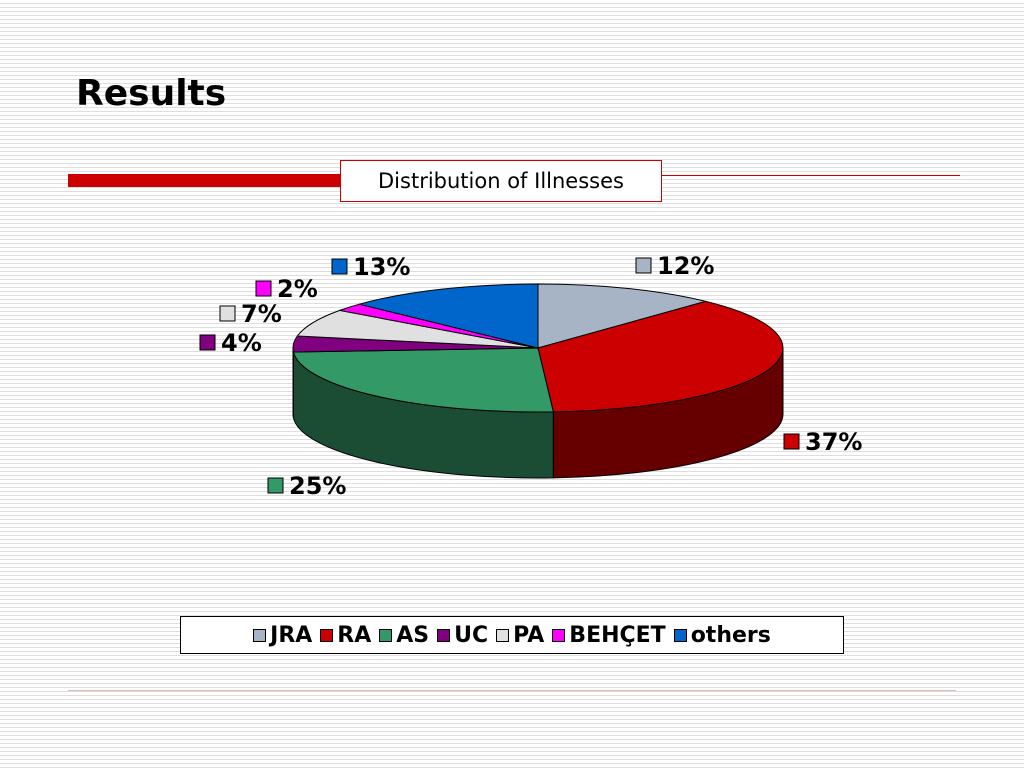 The height and width of the screenshot is (768, 1024). Describe the element at coordinates (354, 635) in the screenshot. I see `legend-label: RA` at that location.